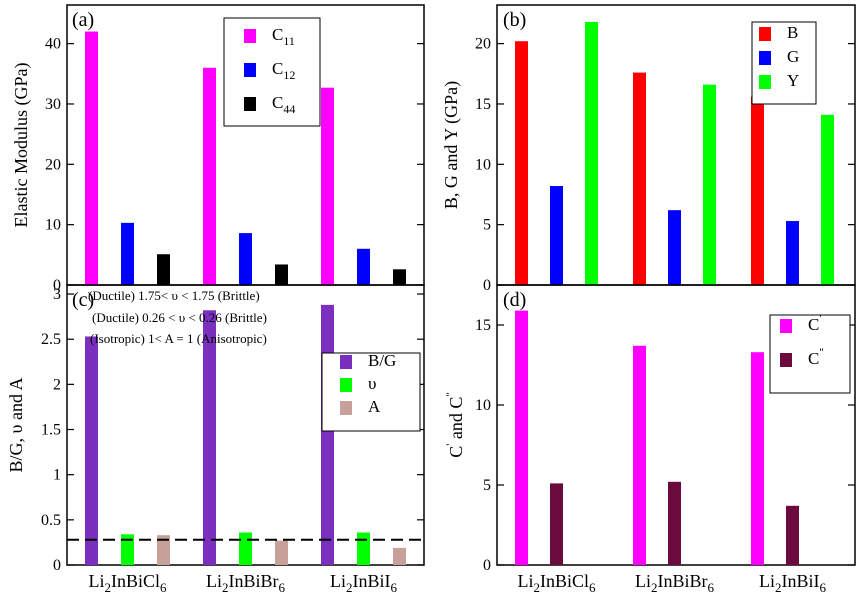  Describe the element at coordinates (283, 36) in the screenshot. I see `panel-a-legend-label-0: C11` at that location.